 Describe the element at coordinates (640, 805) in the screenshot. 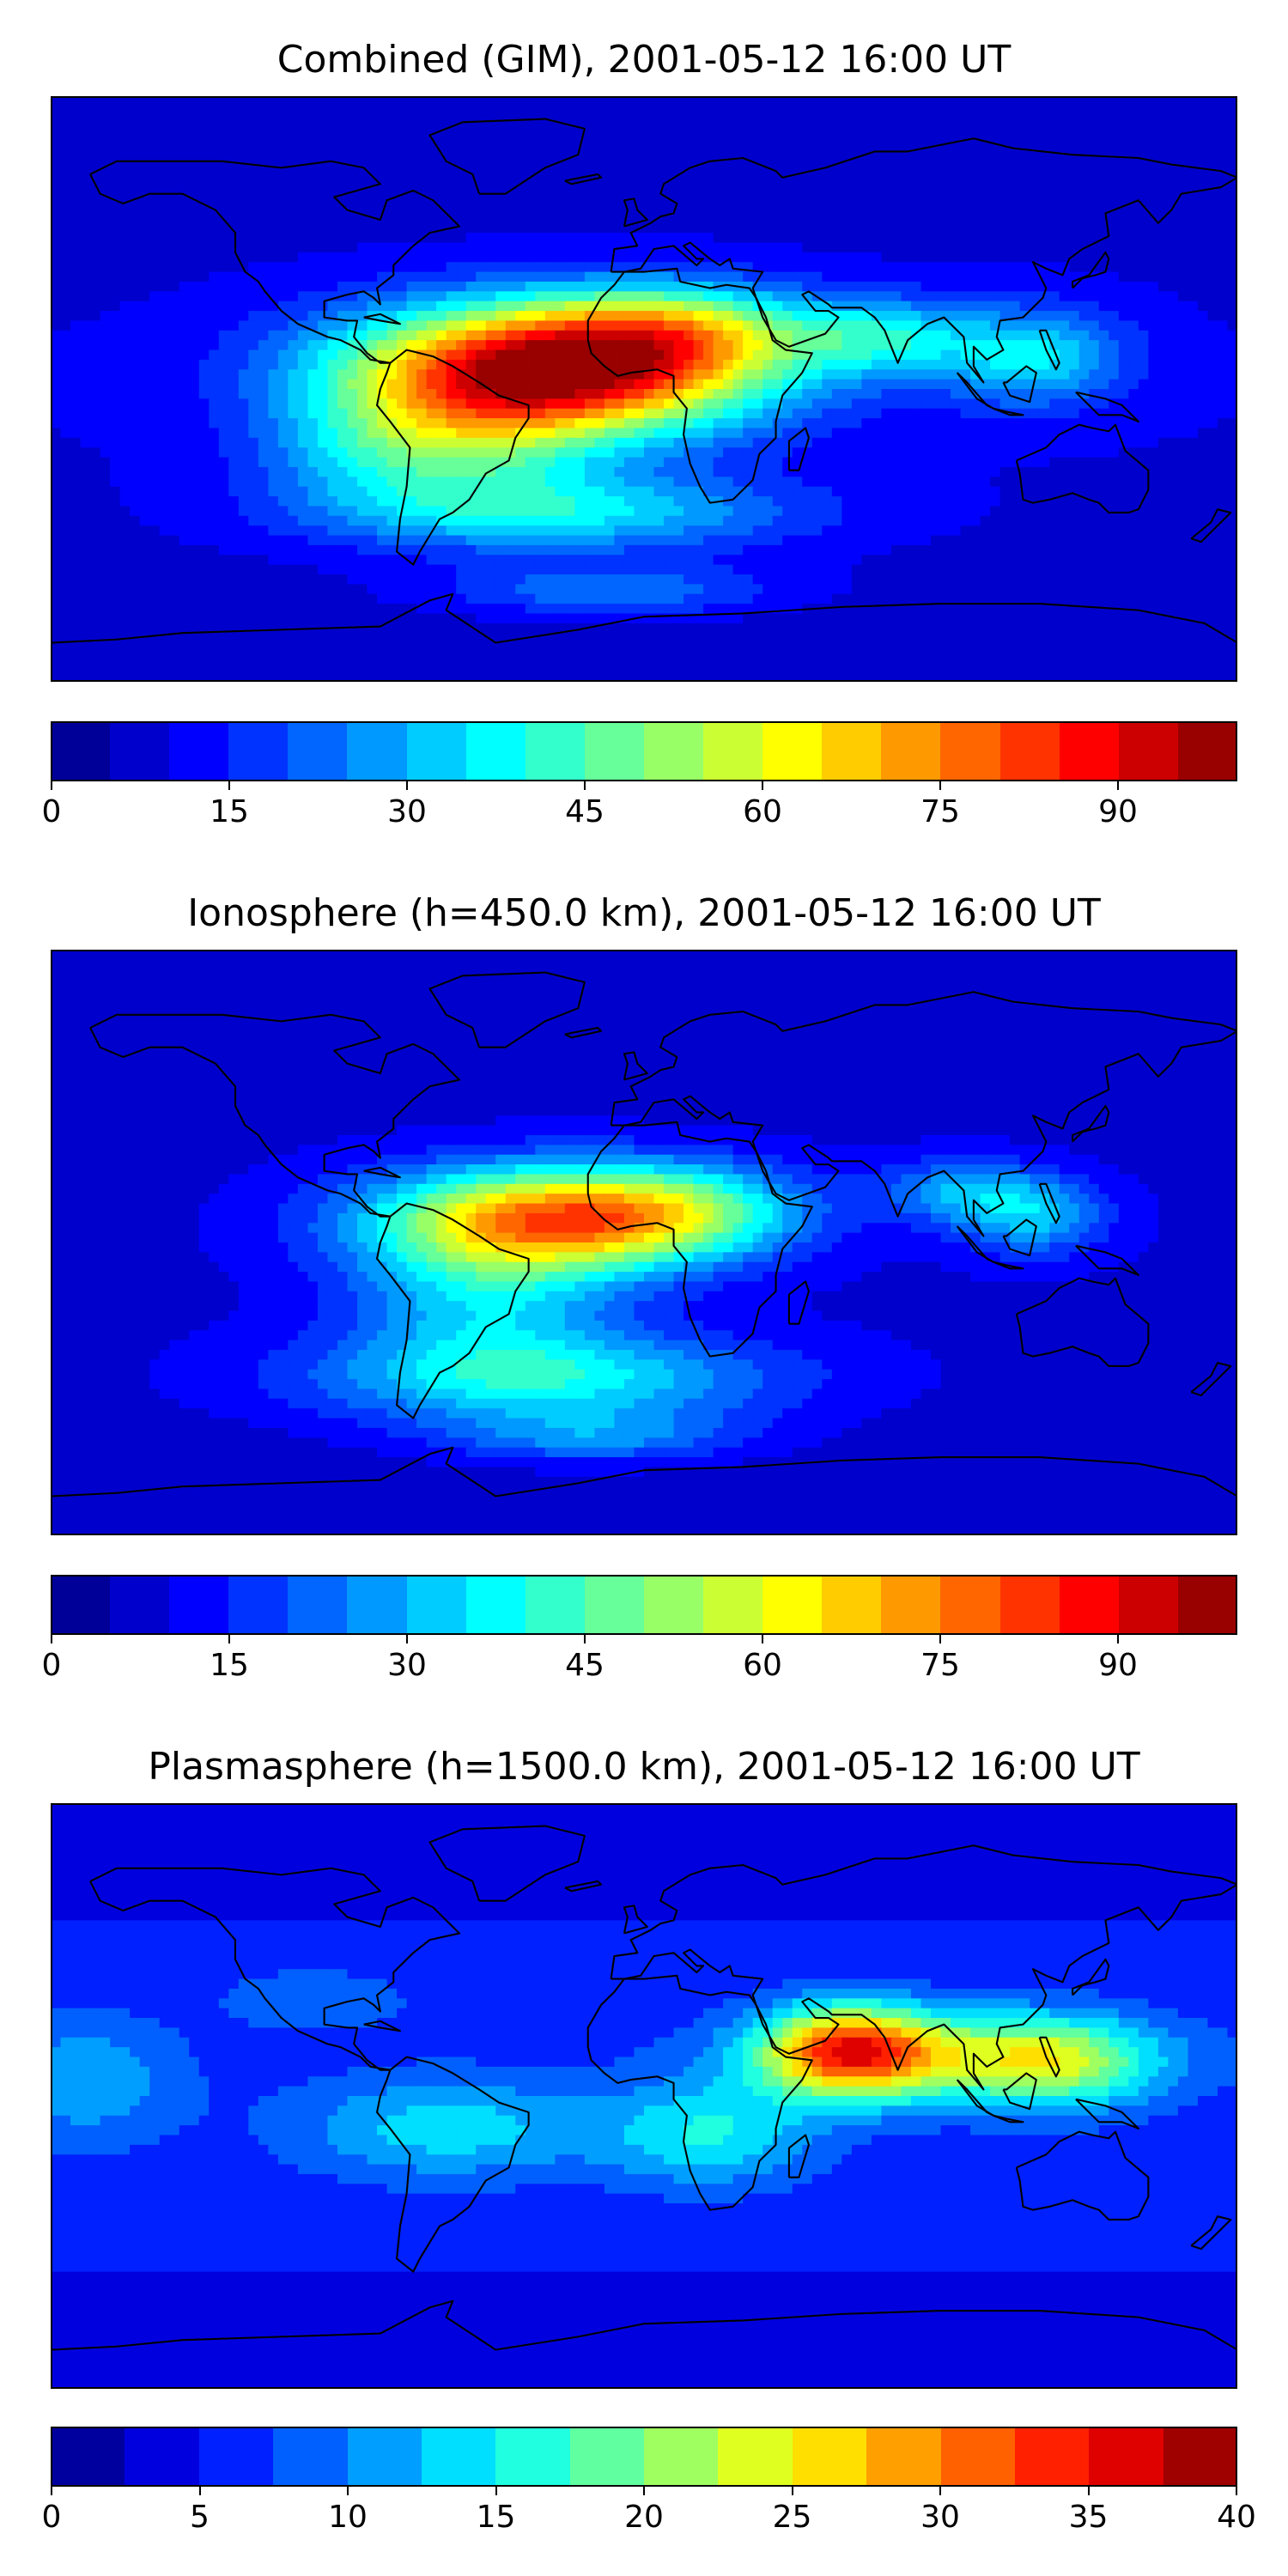

I see `panel-1-colorbar-ticks: 0 15 30 45 60 75 90` at that location.